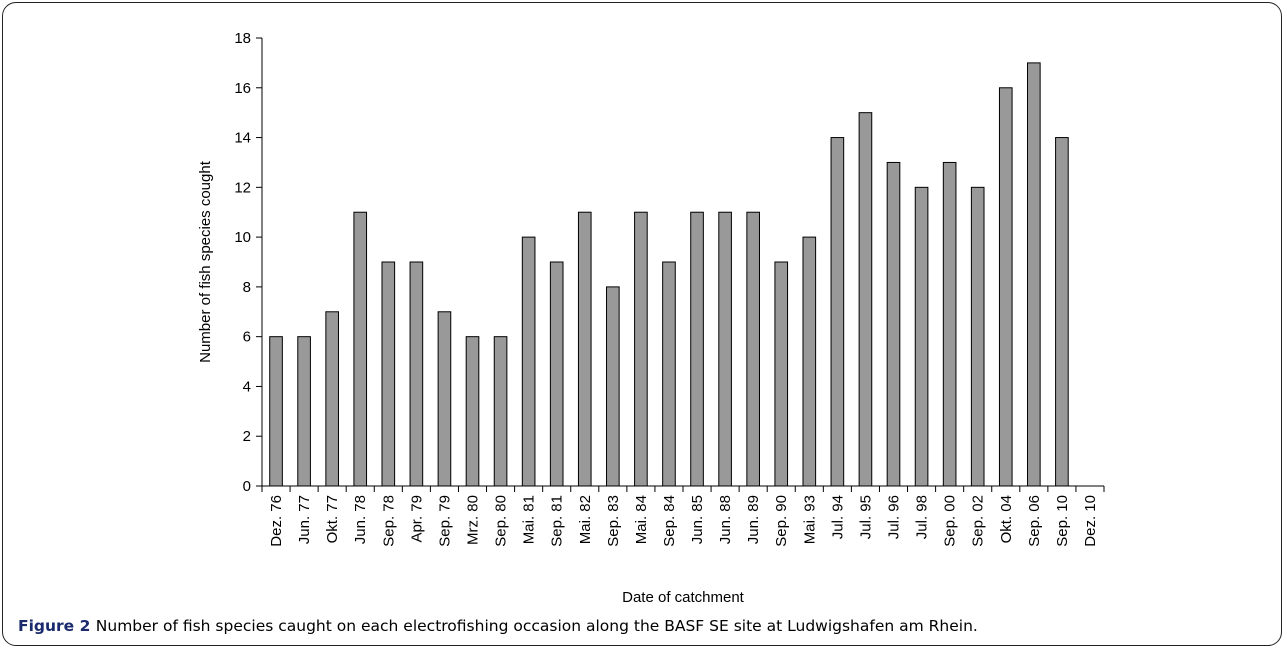 This screenshot has width=1287, height=650. What do you see at coordinates (1062, 521) in the screenshot?
I see `x-tick-label: Sep. 10` at bounding box center [1062, 521].